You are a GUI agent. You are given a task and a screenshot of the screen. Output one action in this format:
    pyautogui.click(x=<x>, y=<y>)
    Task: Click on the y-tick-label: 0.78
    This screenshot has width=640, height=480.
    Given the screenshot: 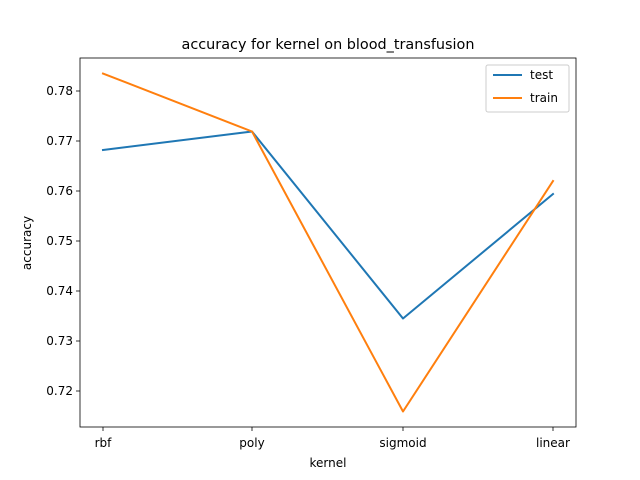 What is the action you would take?
    pyautogui.click(x=59, y=91)
    